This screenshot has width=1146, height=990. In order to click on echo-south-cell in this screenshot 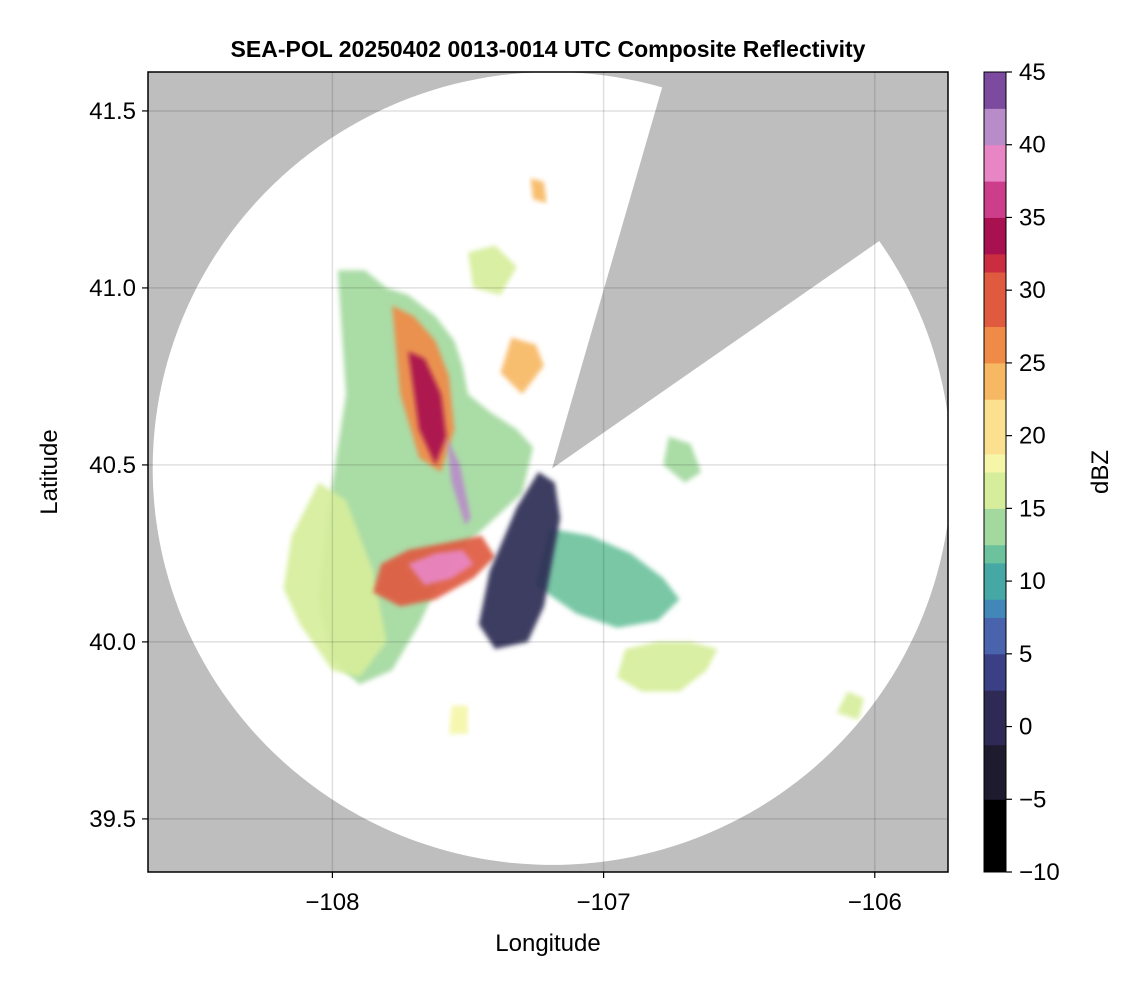, I will do `click(458, 719)`.